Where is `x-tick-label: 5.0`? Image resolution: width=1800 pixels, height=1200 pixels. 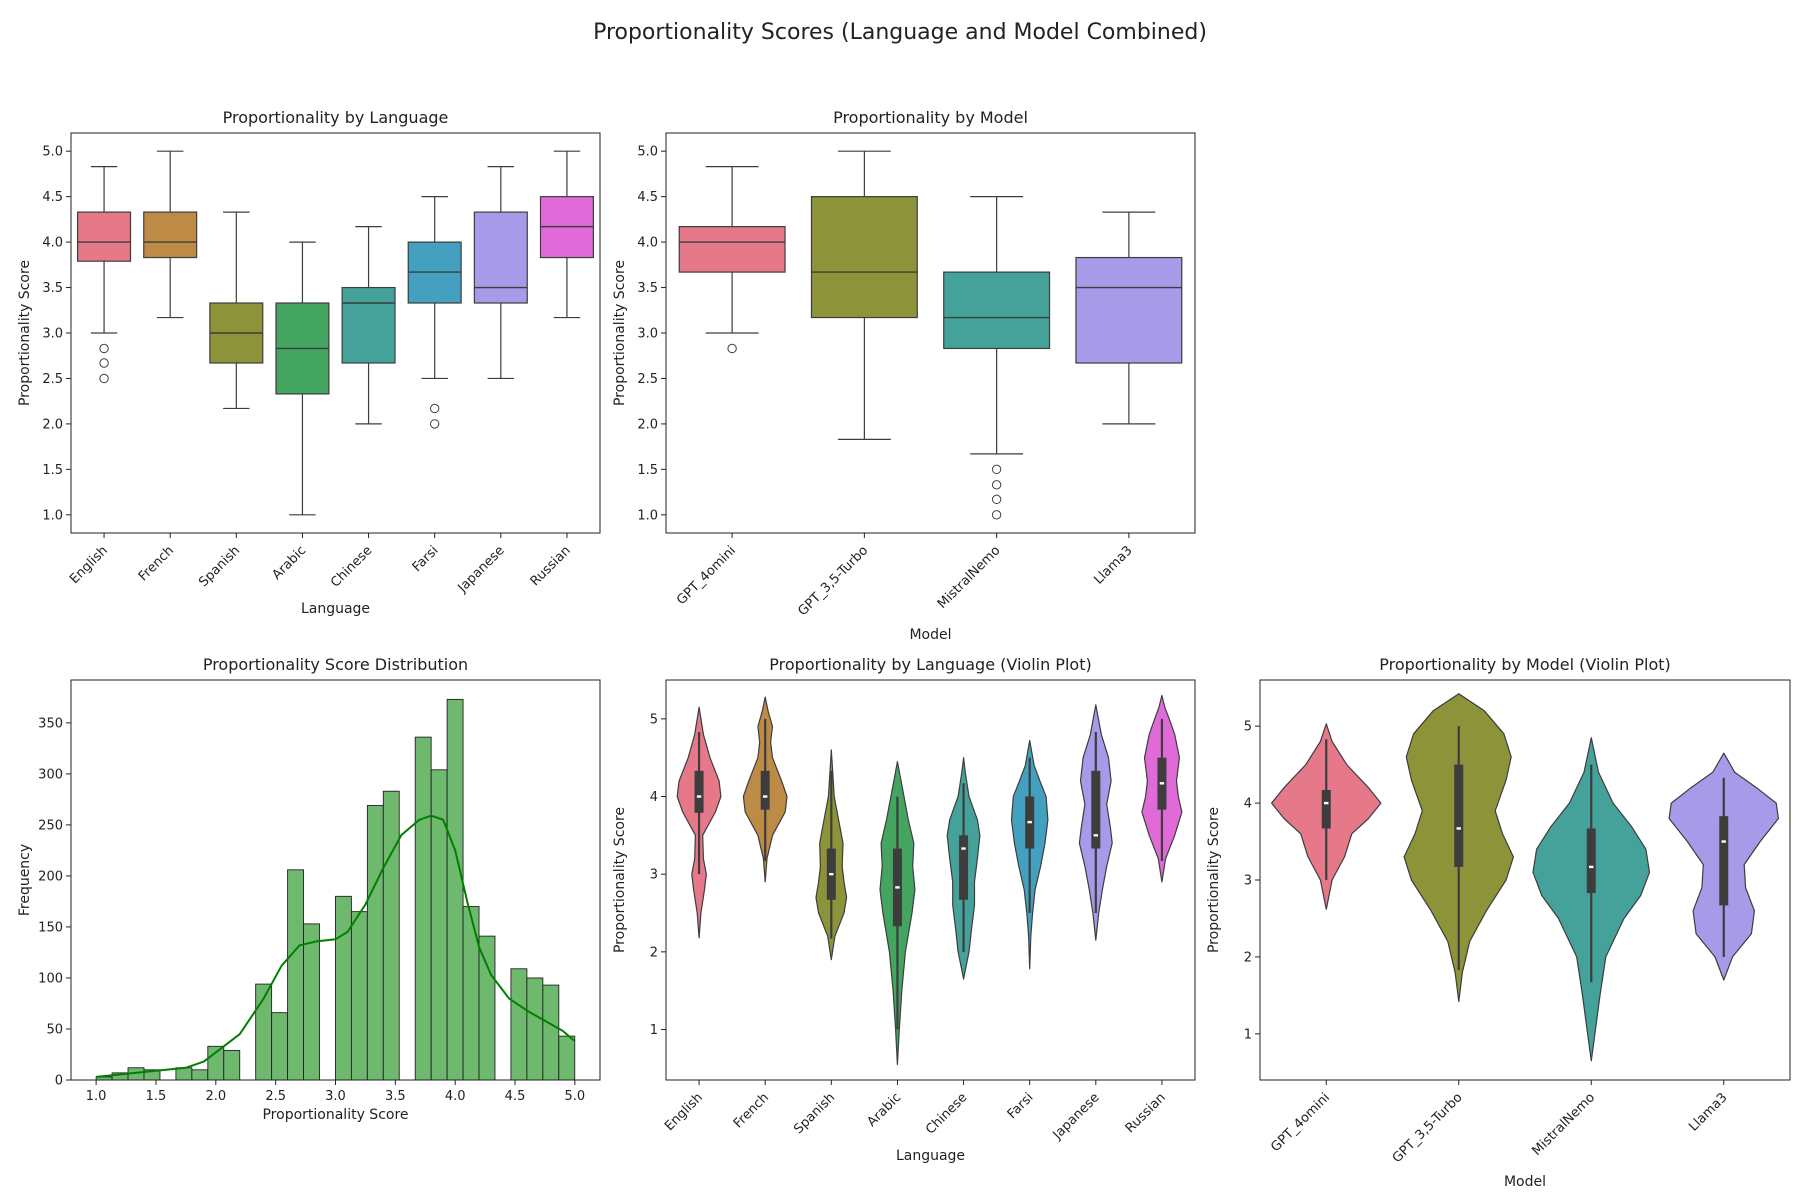
x-tick-label: 5.0 is located at coordinates (575, 1096).